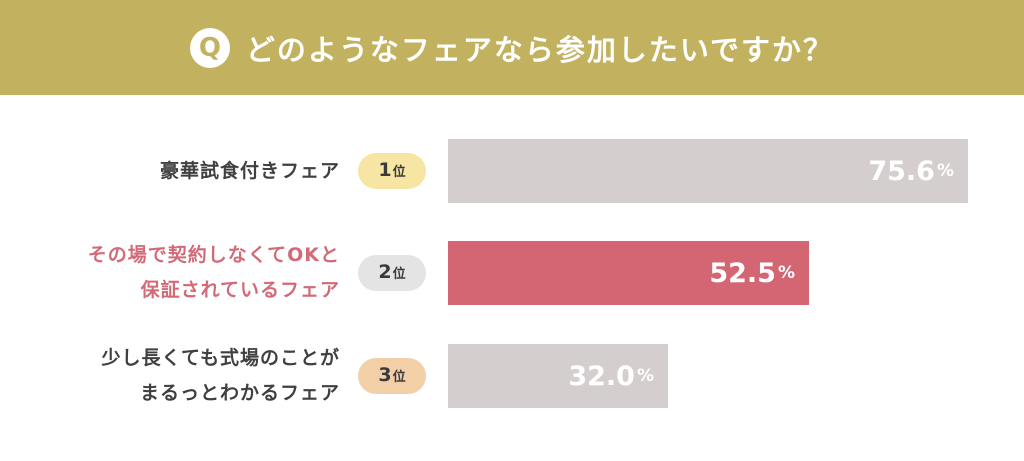 This screenshot has height=461, width=1024. What do you see at coordinates (209, 47) in the screenshot?
I see `q-badge: Q` at bounding box center [209, 47].